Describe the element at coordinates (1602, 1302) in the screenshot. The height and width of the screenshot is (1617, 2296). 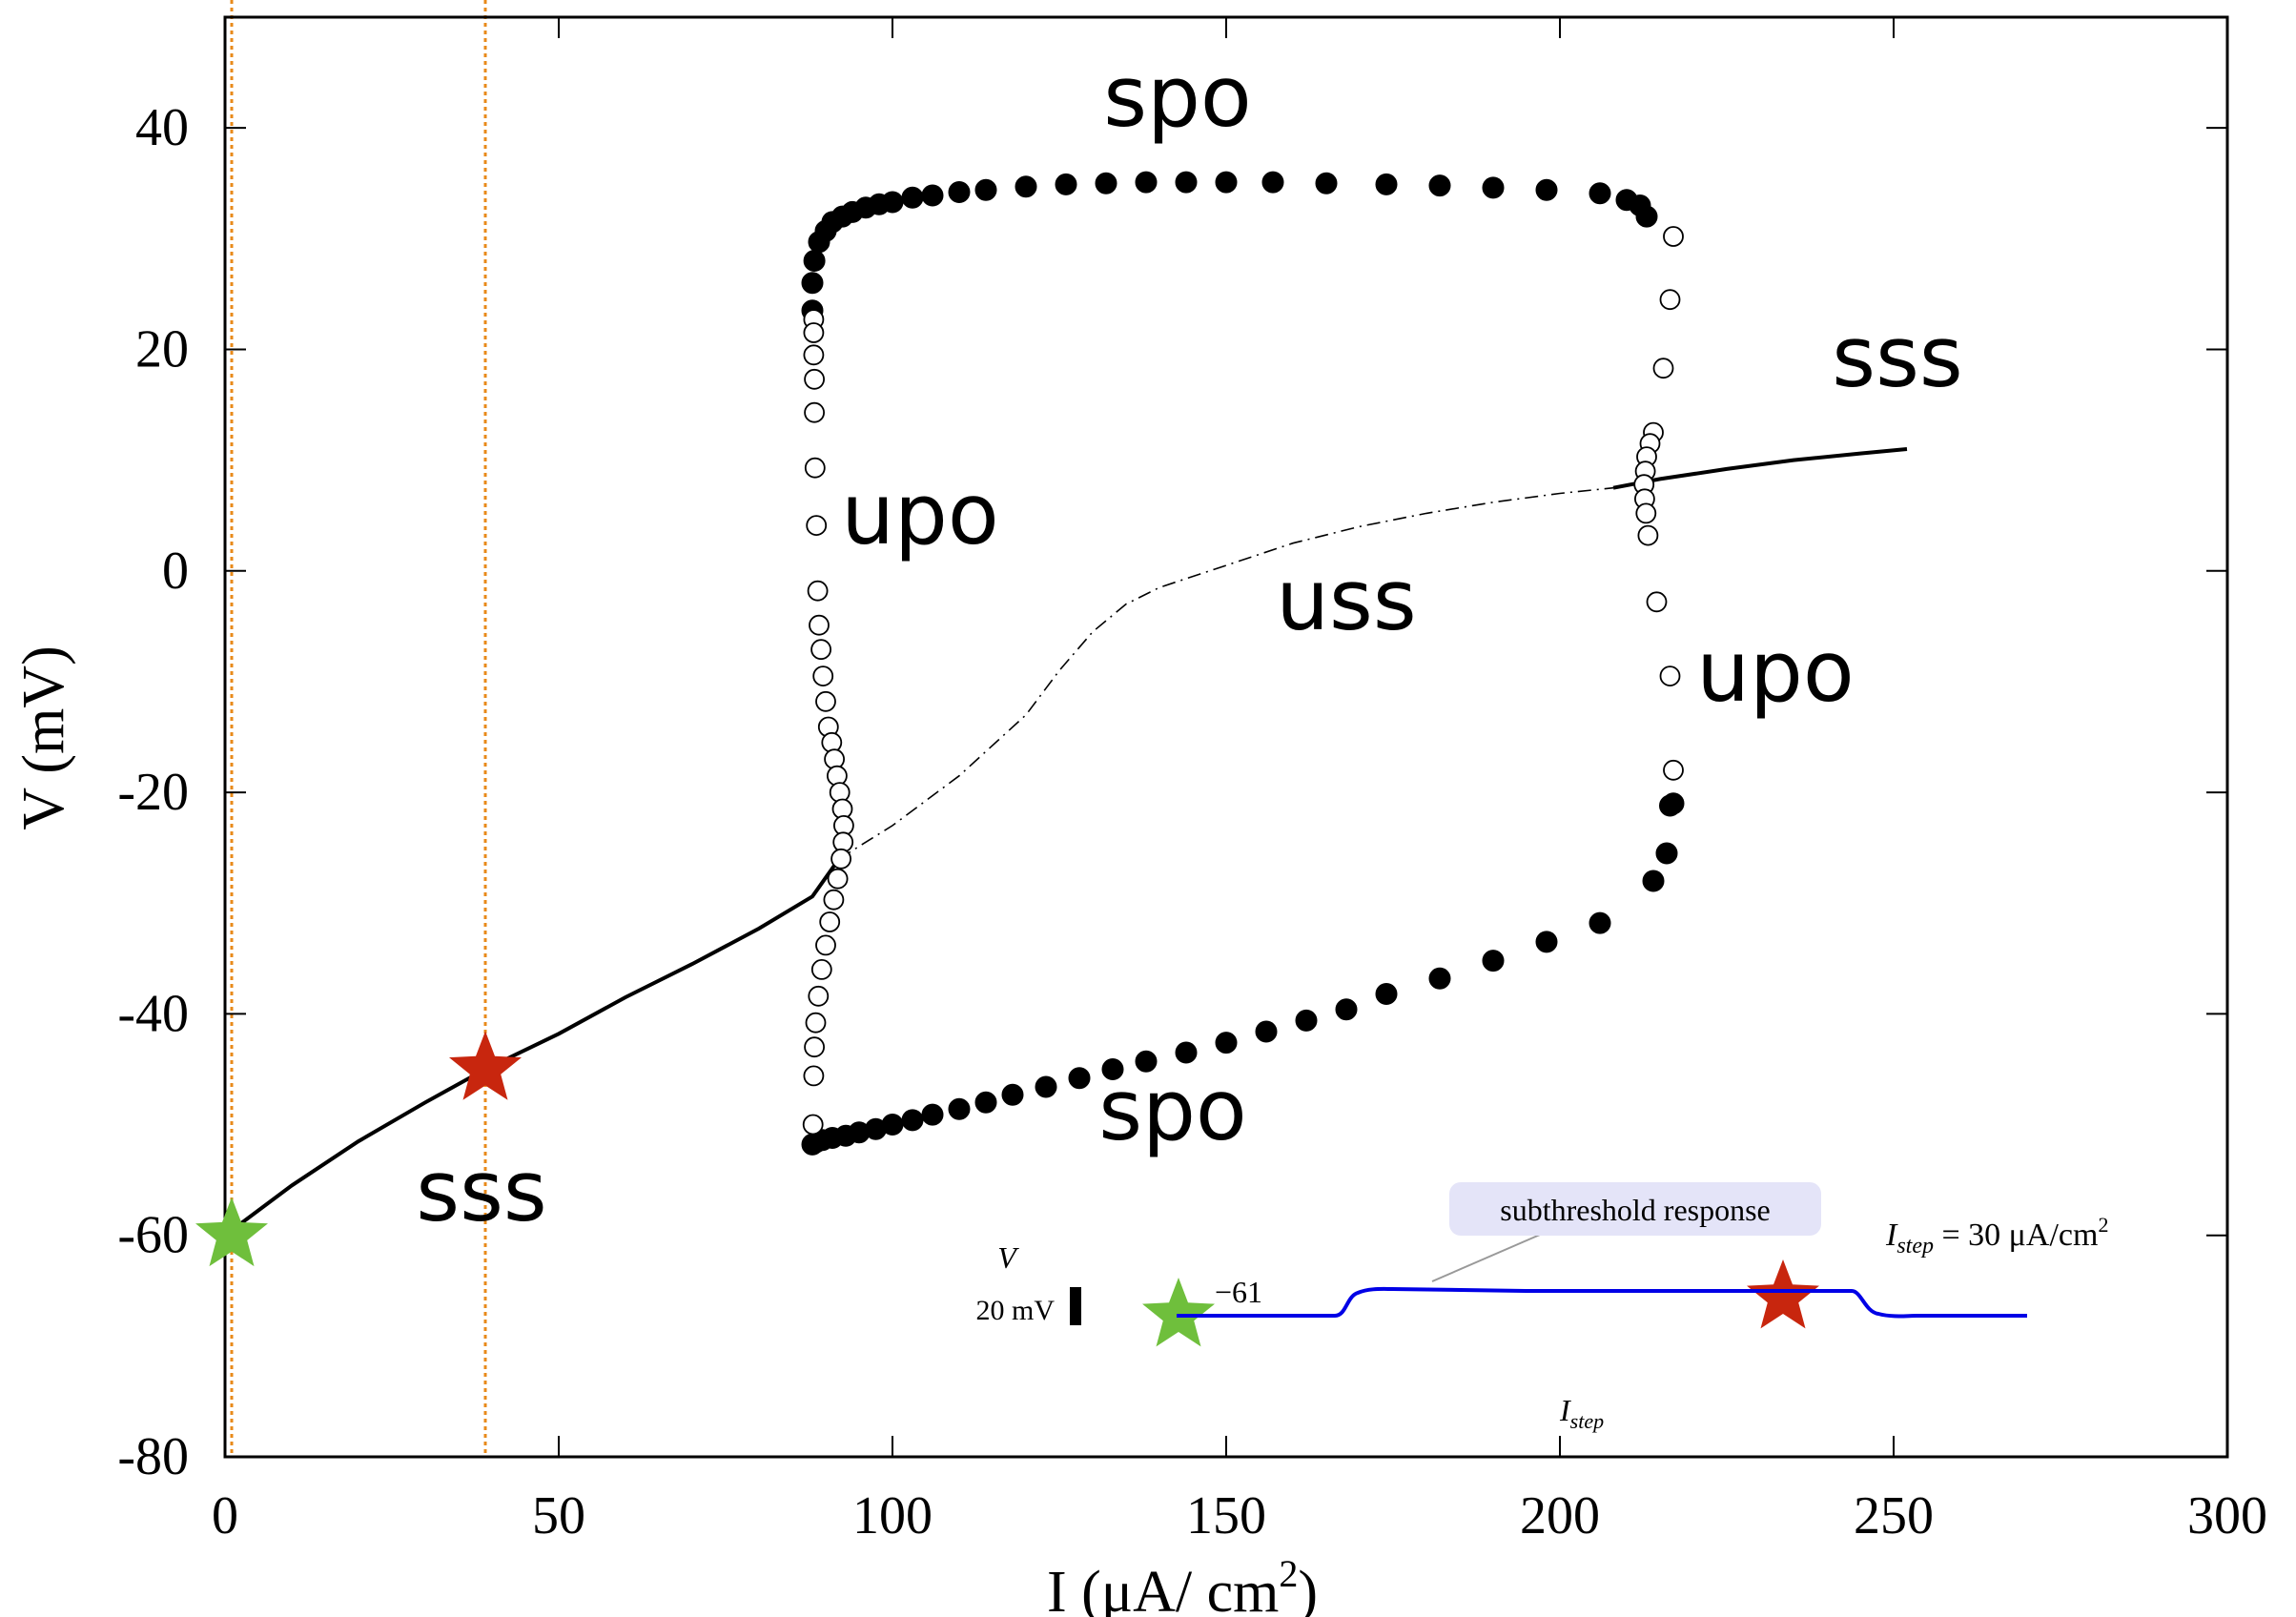
I see `inset-voltage-trace` at that location.